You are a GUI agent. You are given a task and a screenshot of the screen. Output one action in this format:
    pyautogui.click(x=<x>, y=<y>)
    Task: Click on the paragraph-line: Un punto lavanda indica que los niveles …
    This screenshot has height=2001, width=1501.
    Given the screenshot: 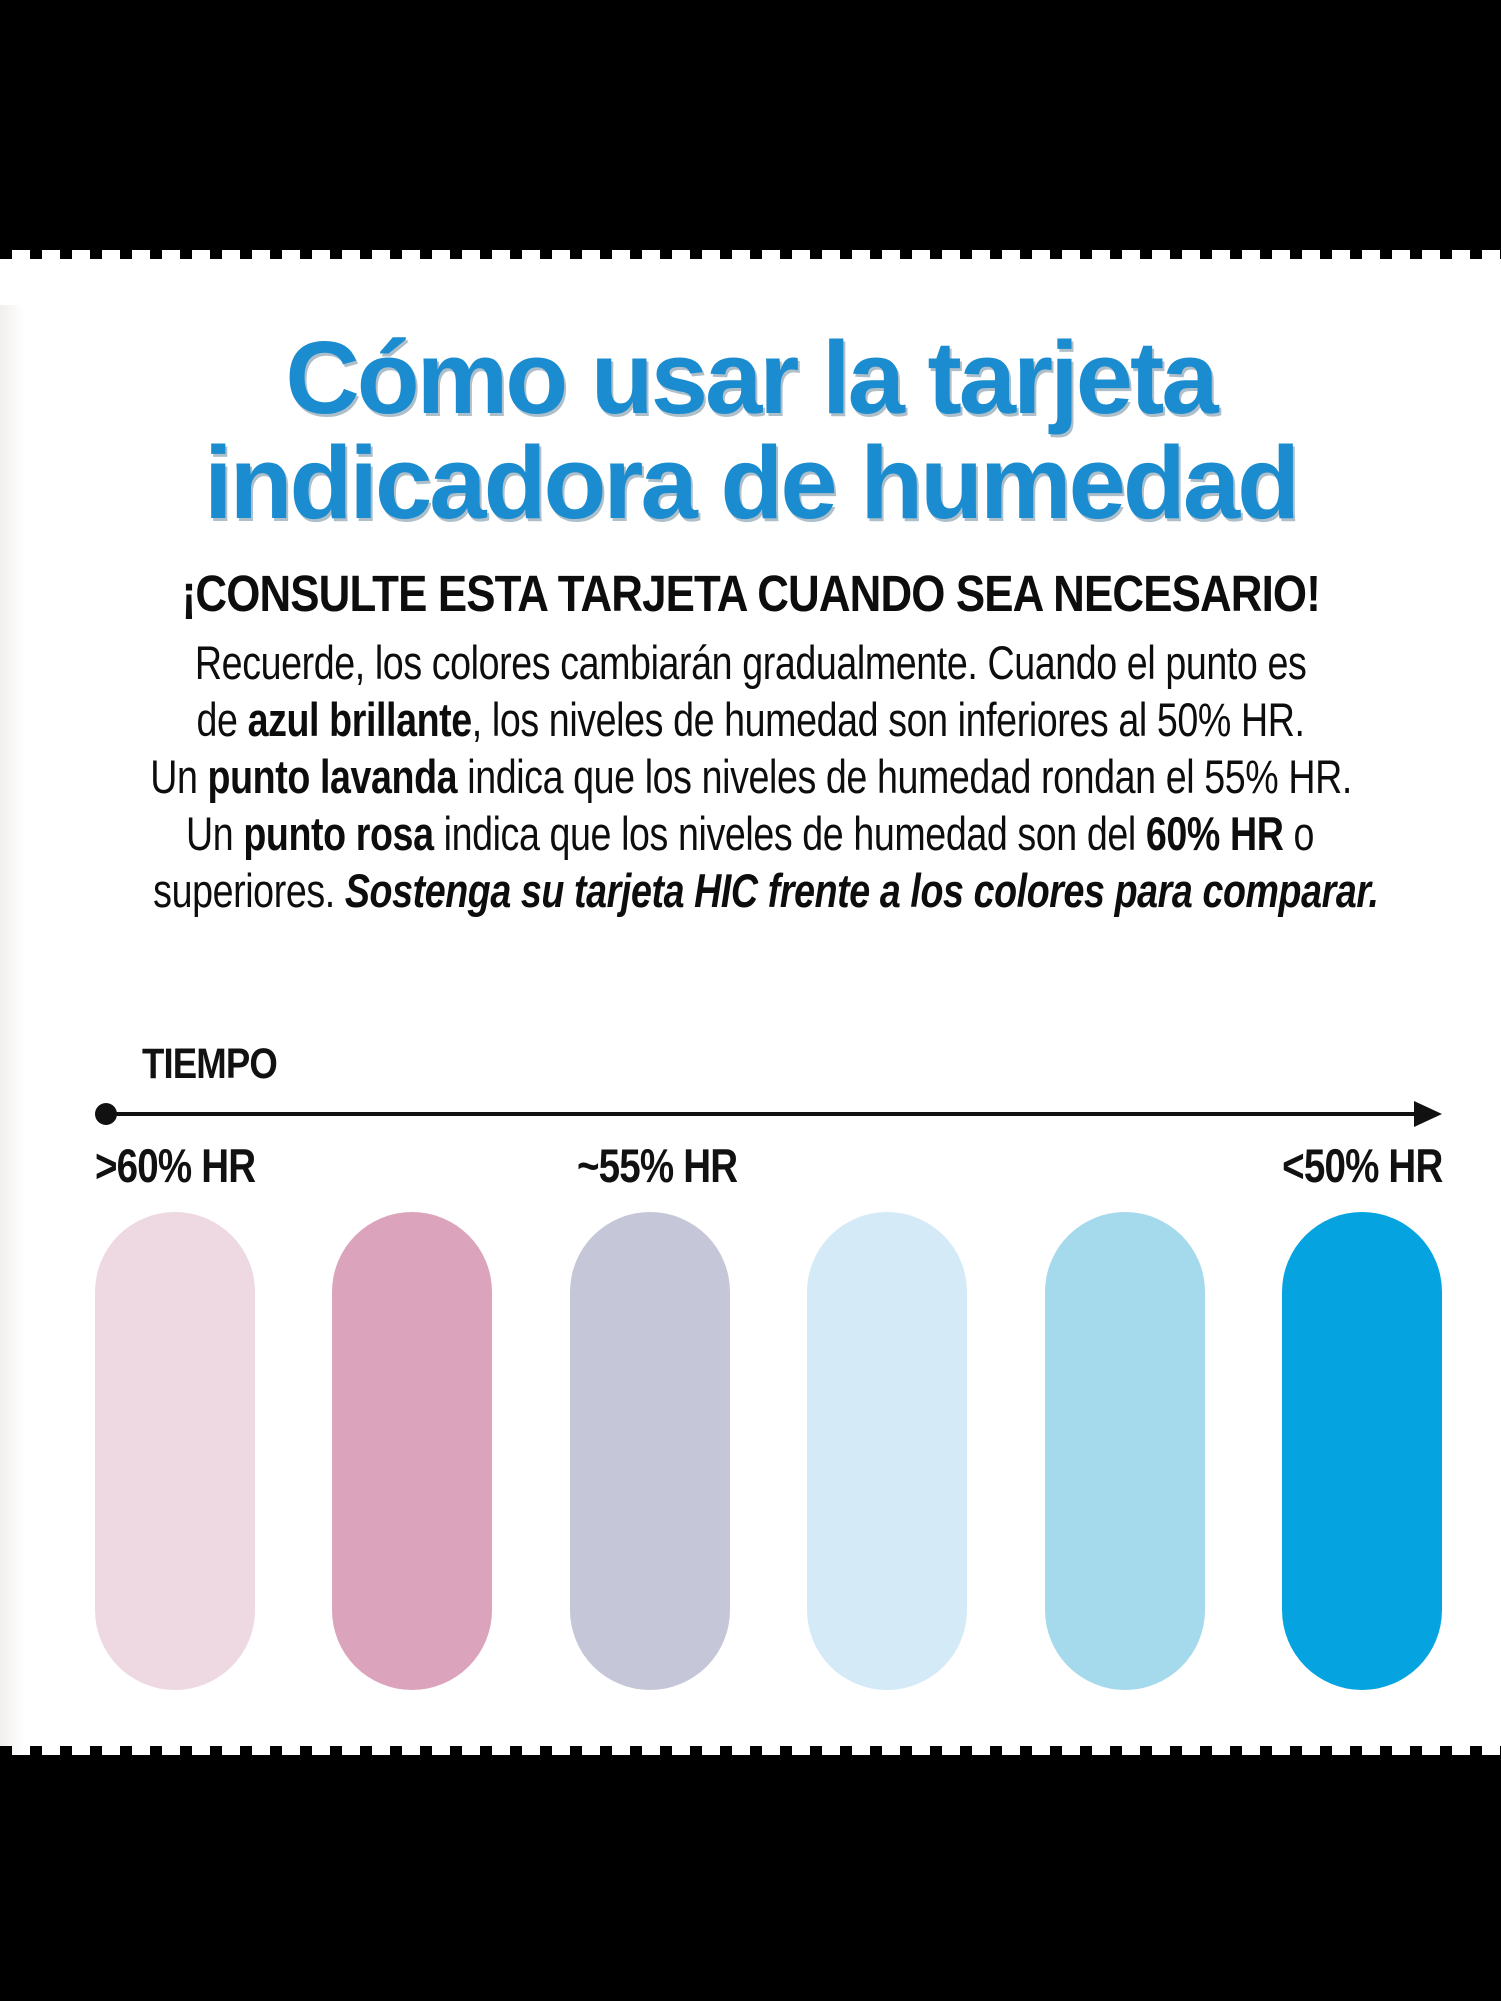 What is the action you would take?
    pyautogui.click(x=751, y=776)
    